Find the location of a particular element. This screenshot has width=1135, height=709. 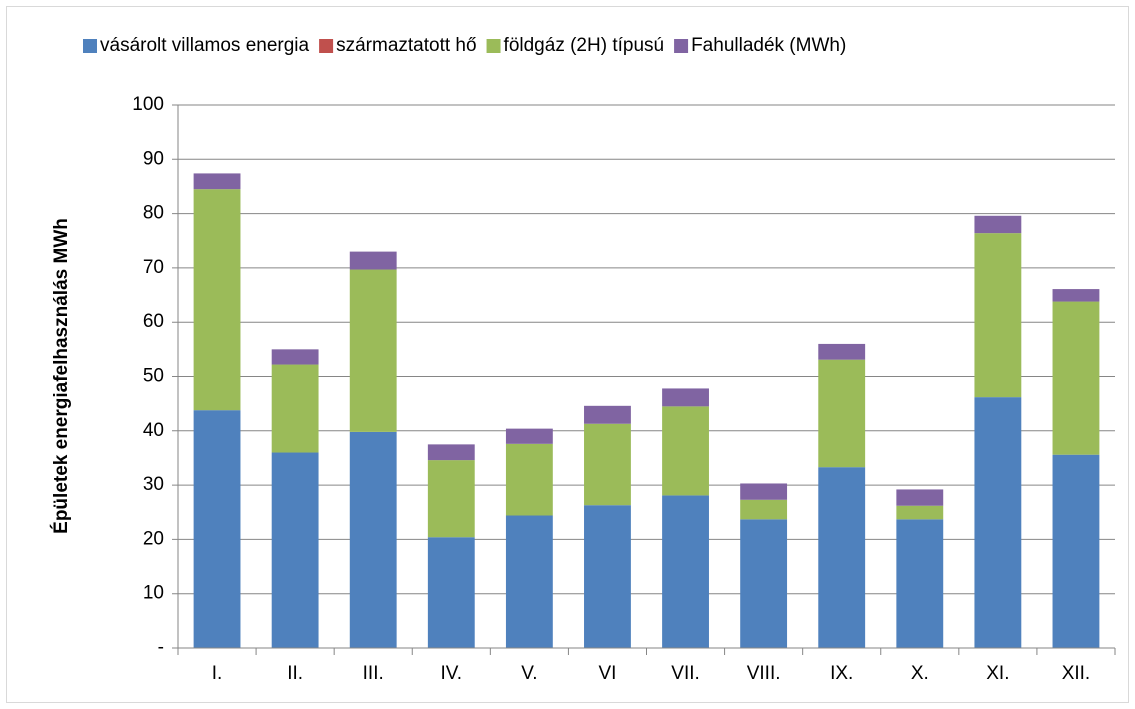

x-tick-label: I. is located at coordinates (217, 673).